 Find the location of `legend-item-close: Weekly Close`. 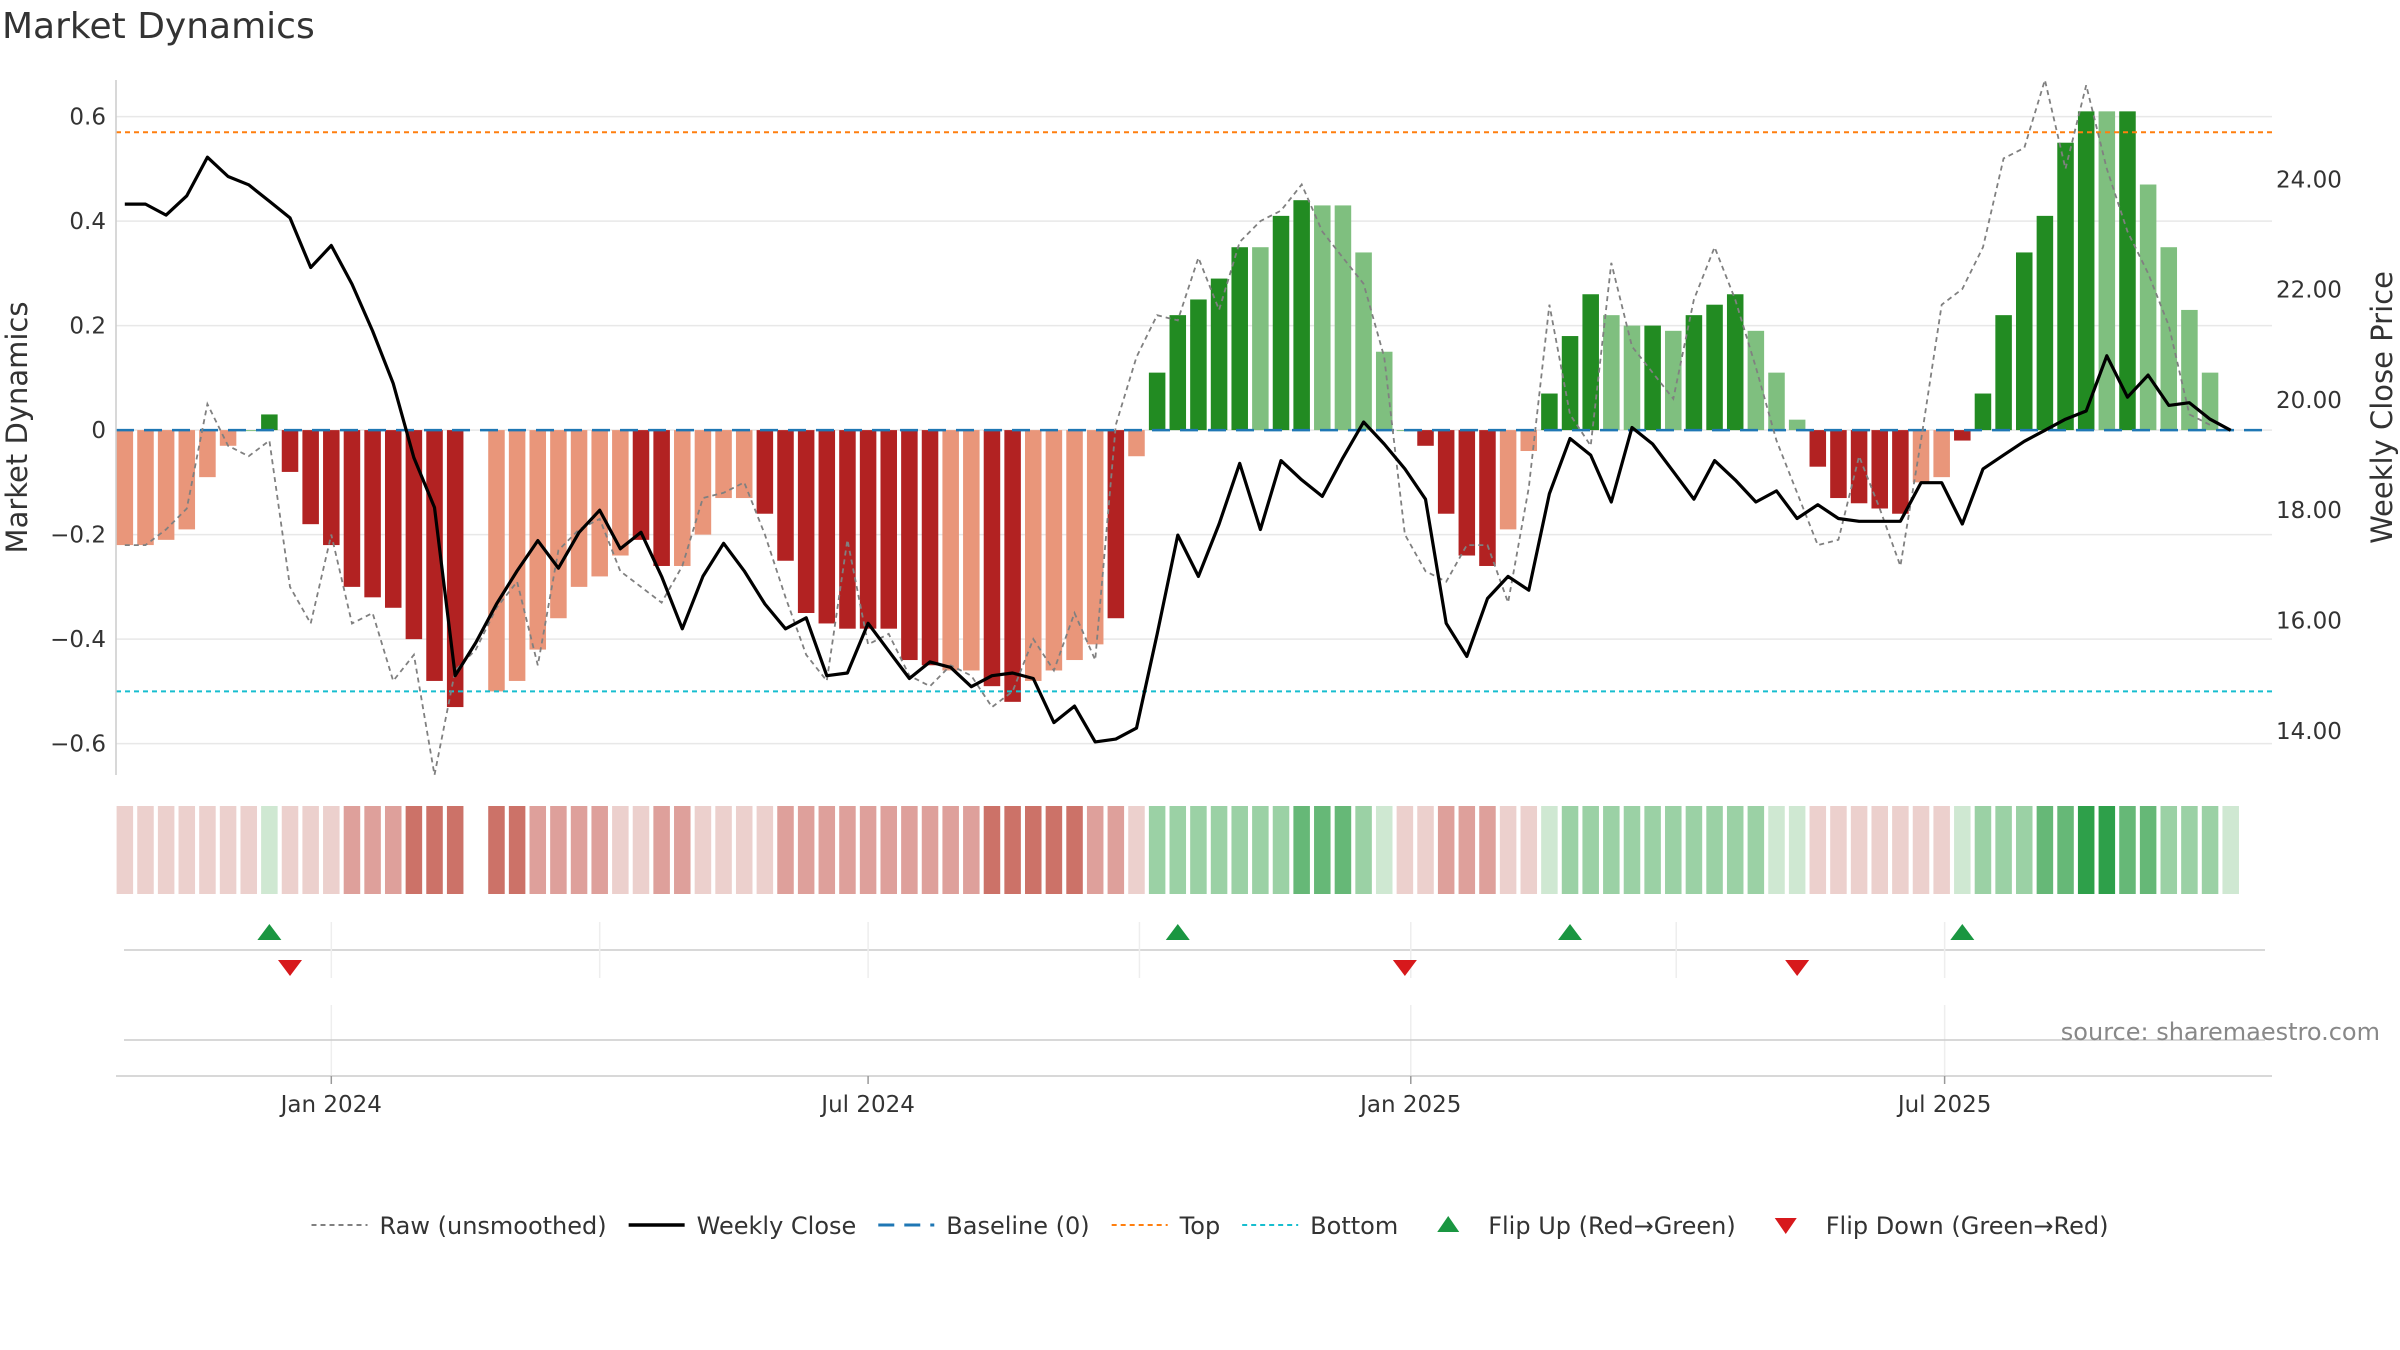

legend-item-close: Weekly Close is located at coordinates (742, 1226).